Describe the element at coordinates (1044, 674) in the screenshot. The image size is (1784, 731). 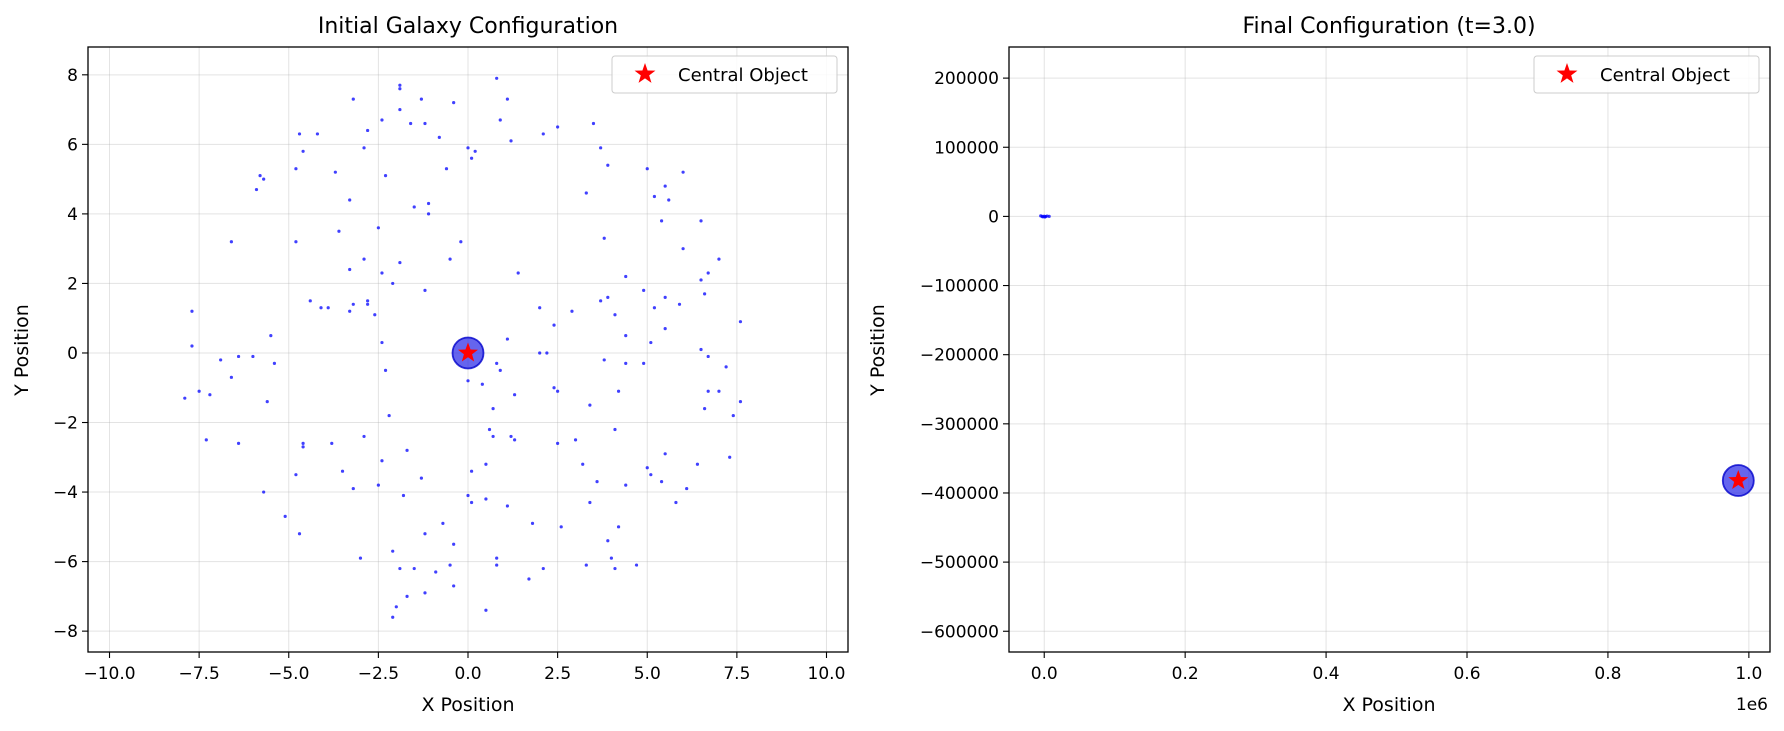
I see `right-x-tick-label: 0.0` at that location.